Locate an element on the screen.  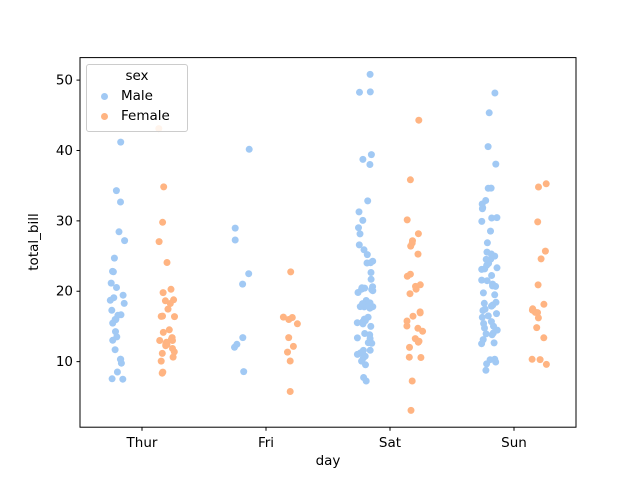
y-tick-label: 50 is located at coordinates (64, 81).